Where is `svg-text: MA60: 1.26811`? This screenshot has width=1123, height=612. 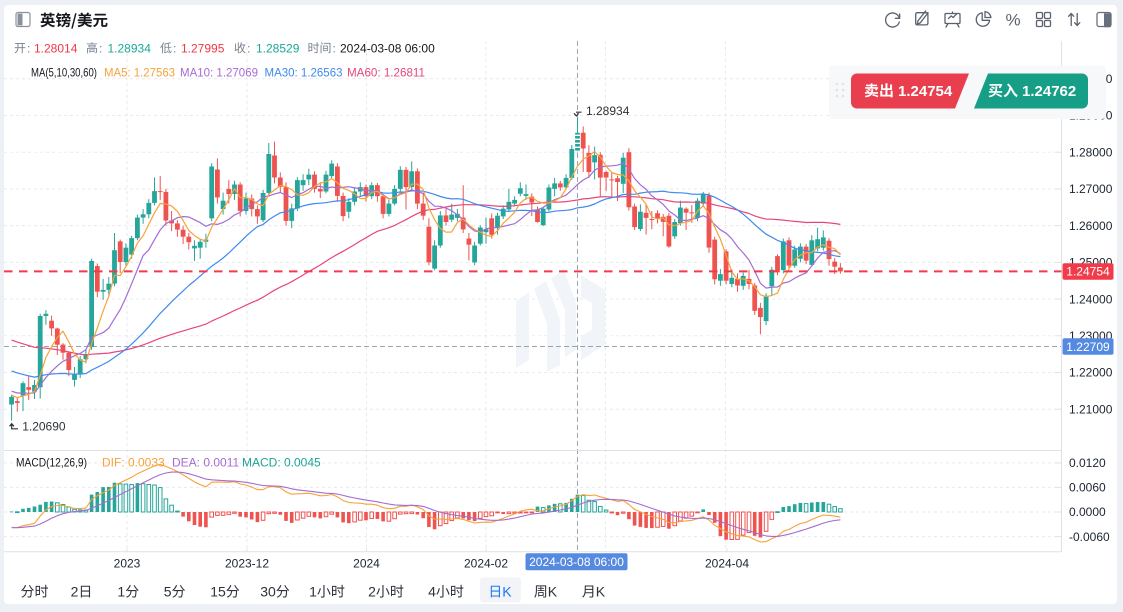
svg-text: MA60: 1.26811 is located at coordinates (386, 72).